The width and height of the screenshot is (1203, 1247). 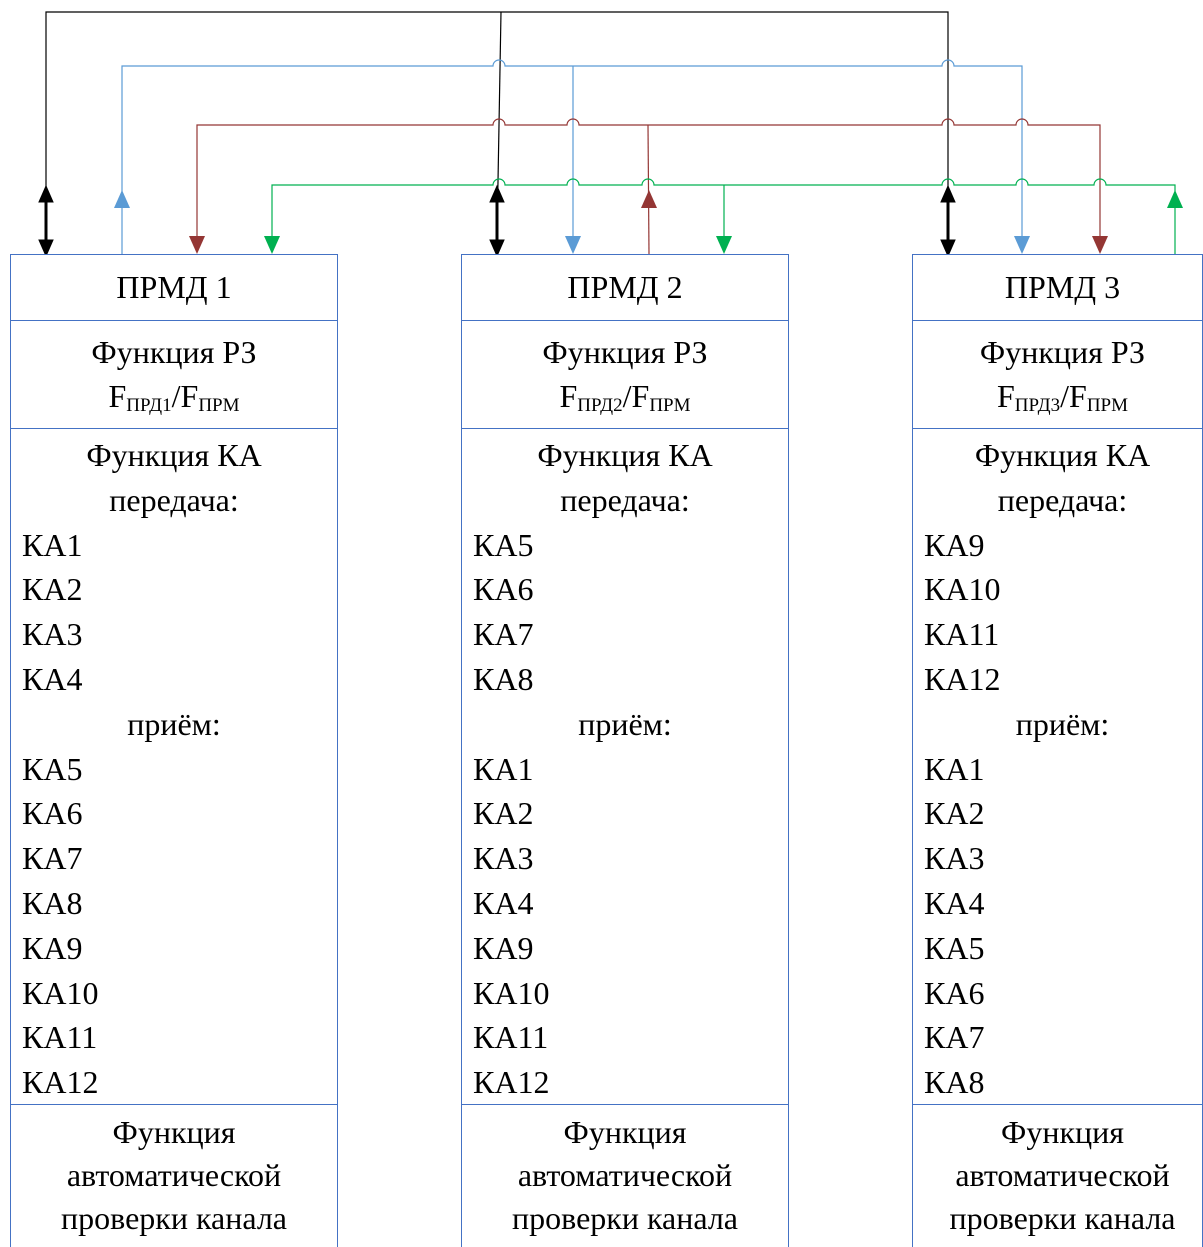 What do you see at coordinates (52, 678) in the screenshot?
I see `ka-tx-item: КА4` at bounding box center [52, 678].